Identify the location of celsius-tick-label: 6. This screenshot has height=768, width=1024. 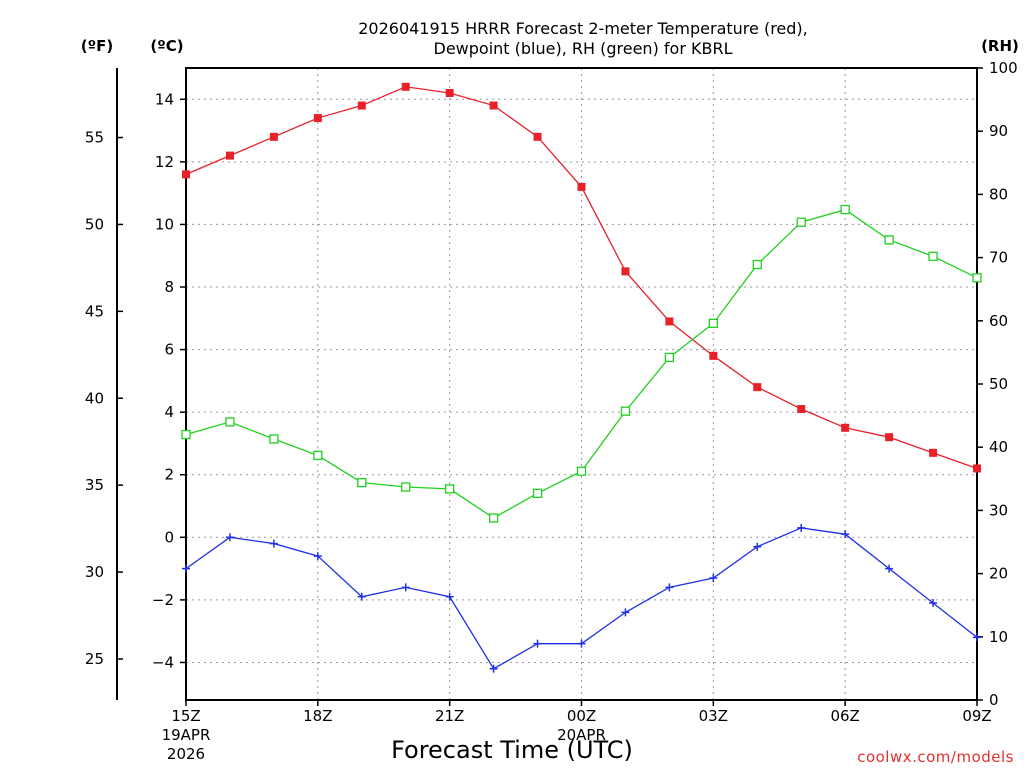
(169, 350).